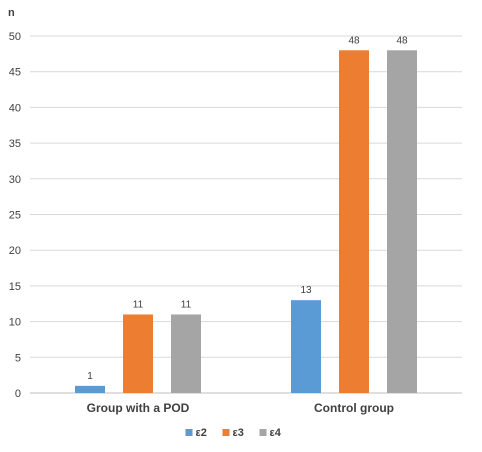  What do you see at coordinates (15, 323) in the screenshot?
I see `y-tick-label: 10` at bounding box center [15, 323].